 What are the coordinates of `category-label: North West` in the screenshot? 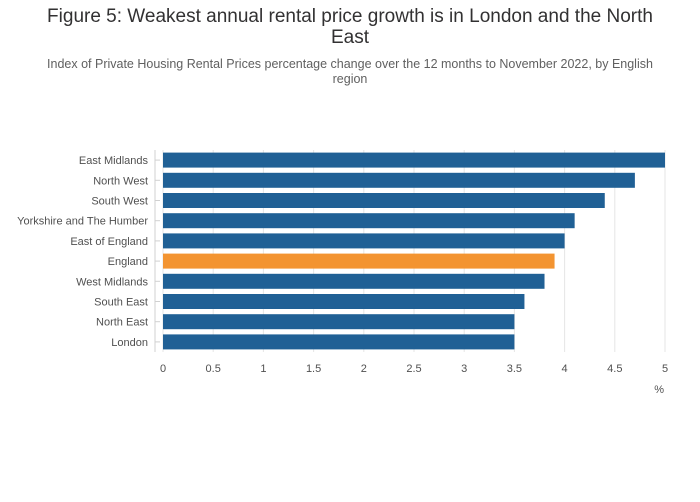 It's located at (120, 181).